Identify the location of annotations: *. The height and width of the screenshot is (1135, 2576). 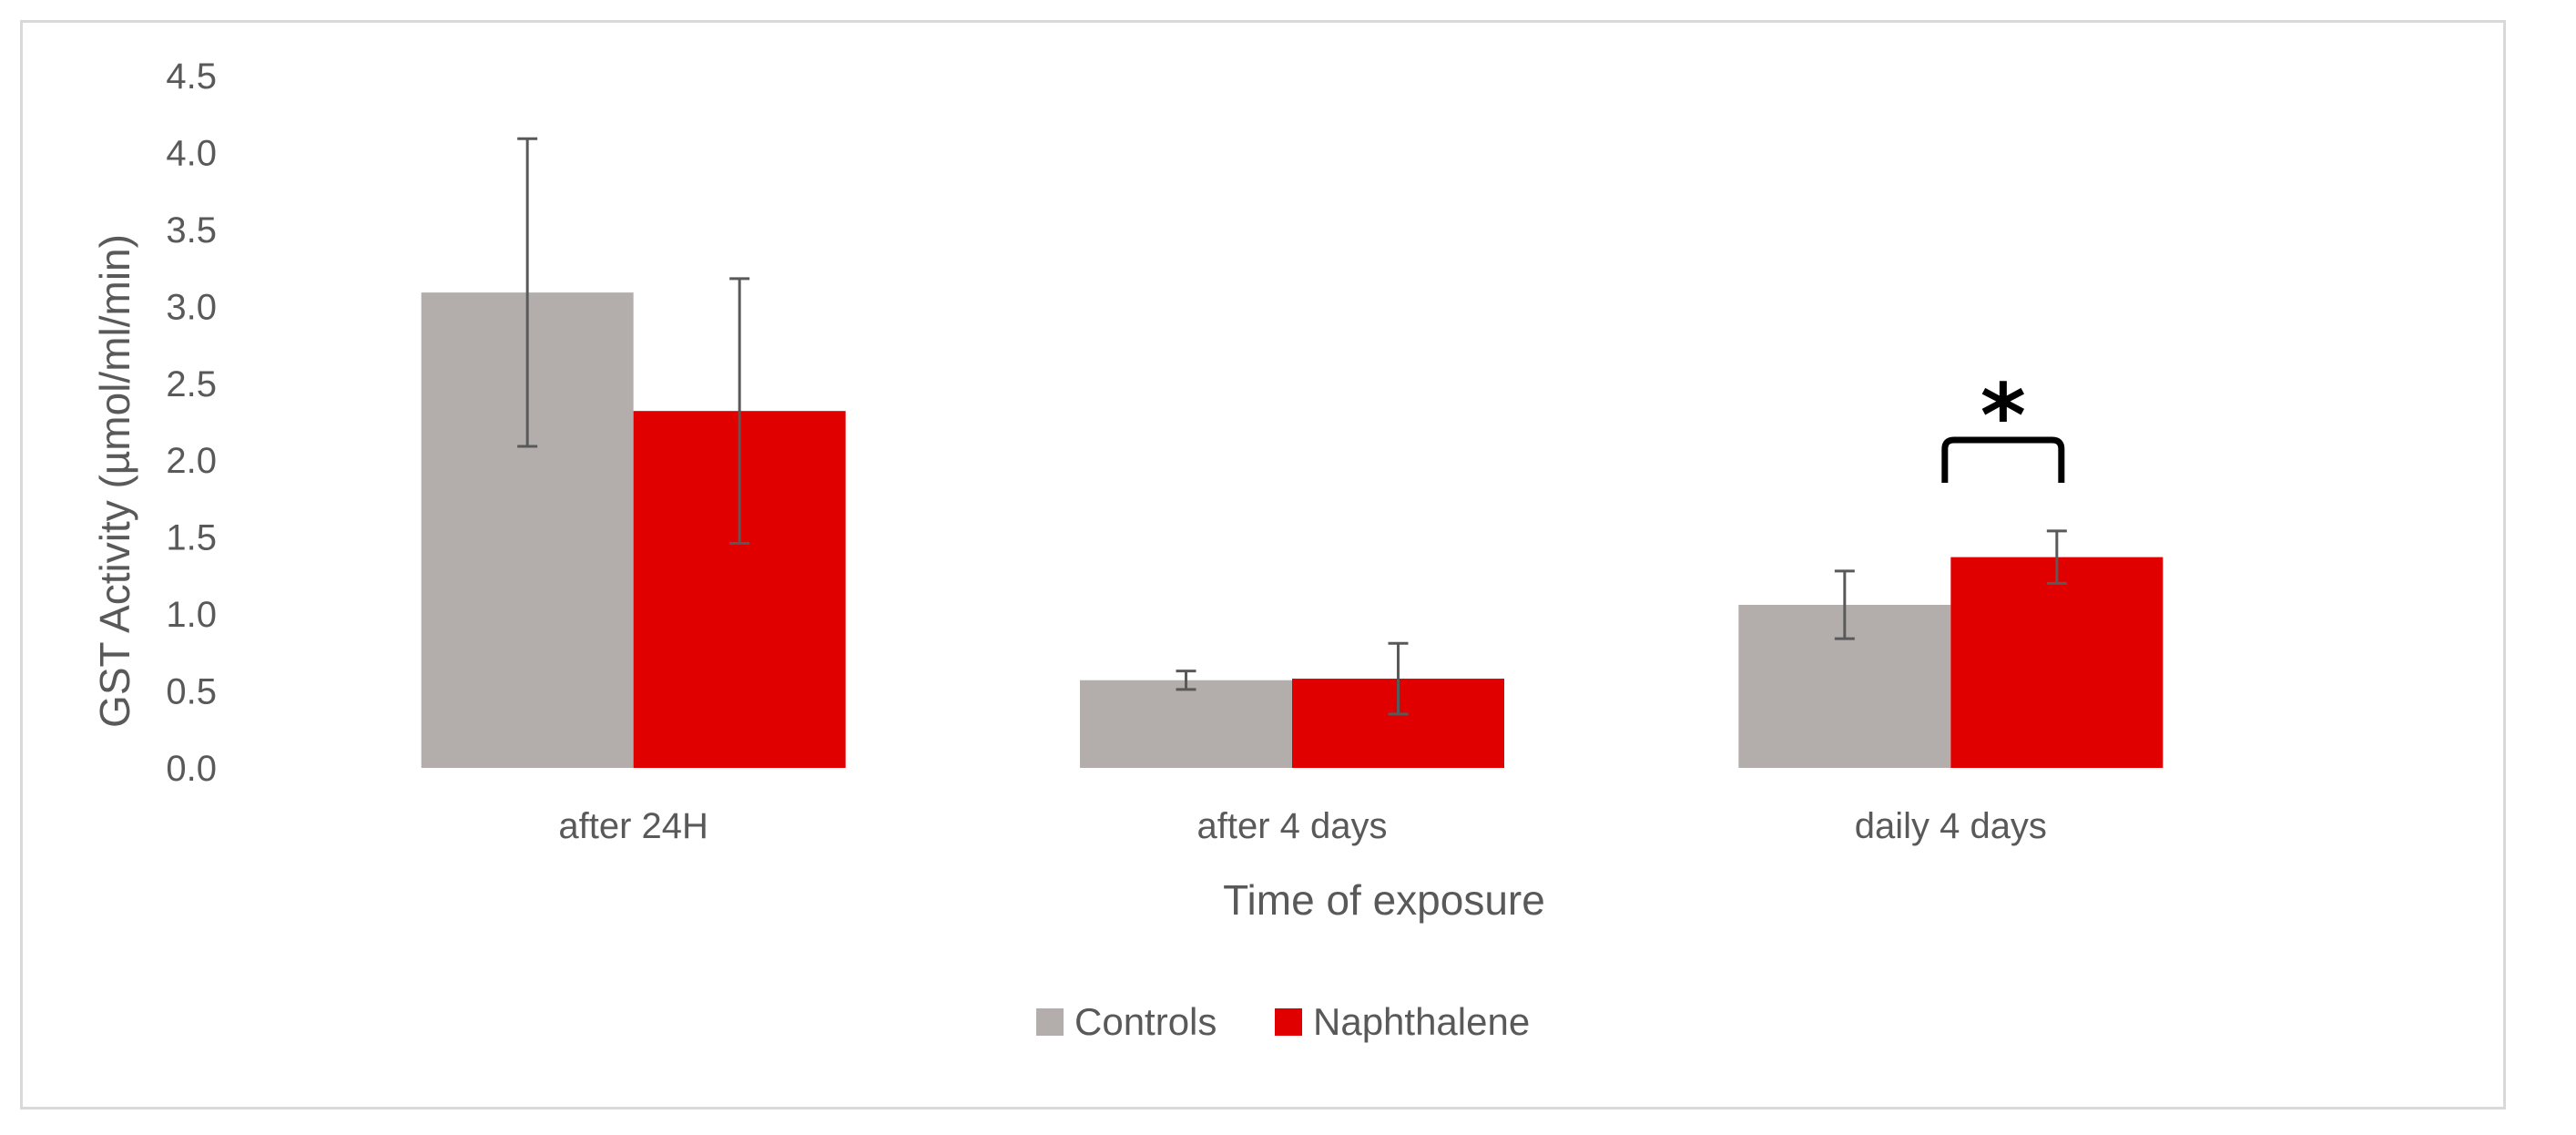
(2003, 424).